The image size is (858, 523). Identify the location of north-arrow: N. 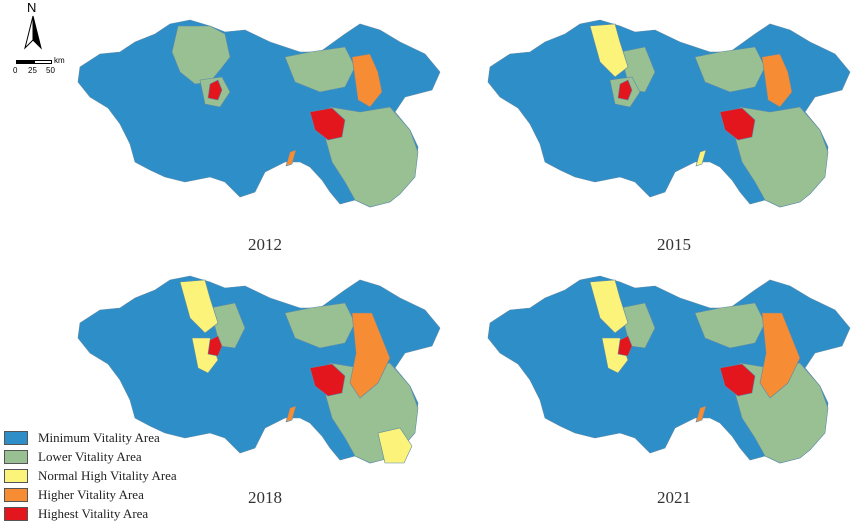
(33, 26).